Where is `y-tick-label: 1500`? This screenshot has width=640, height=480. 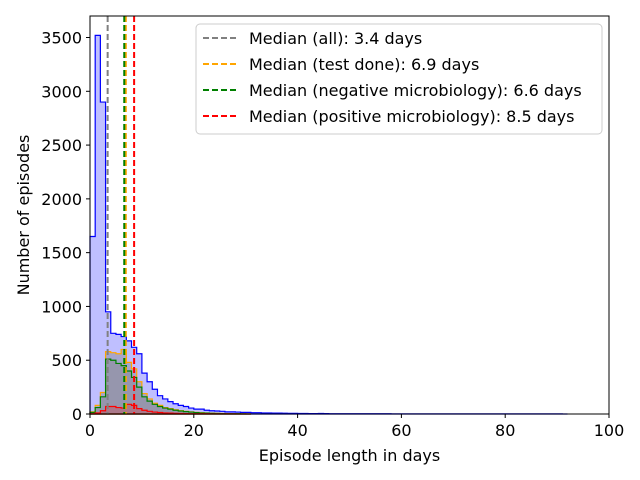
y-tick-label: 1500 is located at coordinates (61, 253).